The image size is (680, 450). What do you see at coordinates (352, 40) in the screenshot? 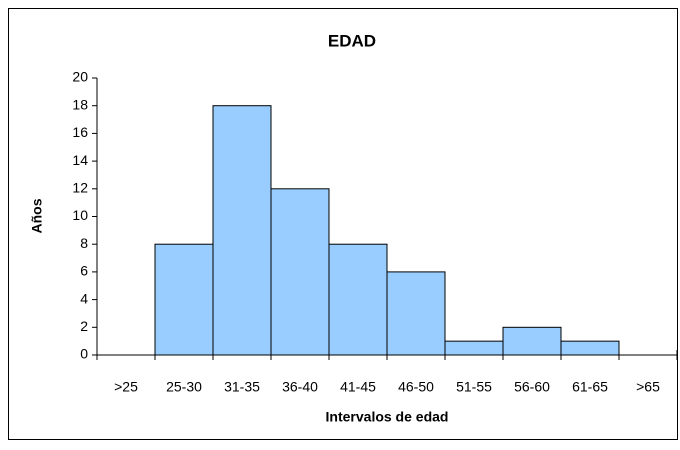
I see `chart-title: EDAD` at bounding box center [352, 40].